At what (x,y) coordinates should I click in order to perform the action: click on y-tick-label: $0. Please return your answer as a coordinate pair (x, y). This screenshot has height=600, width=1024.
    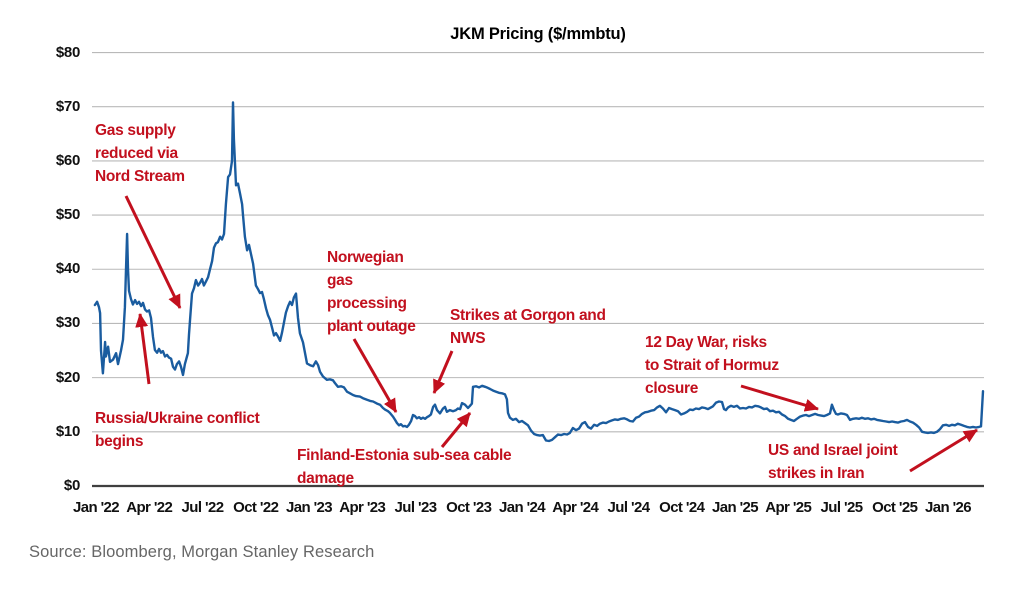
    Looking at the image, I should click on (71, 485).